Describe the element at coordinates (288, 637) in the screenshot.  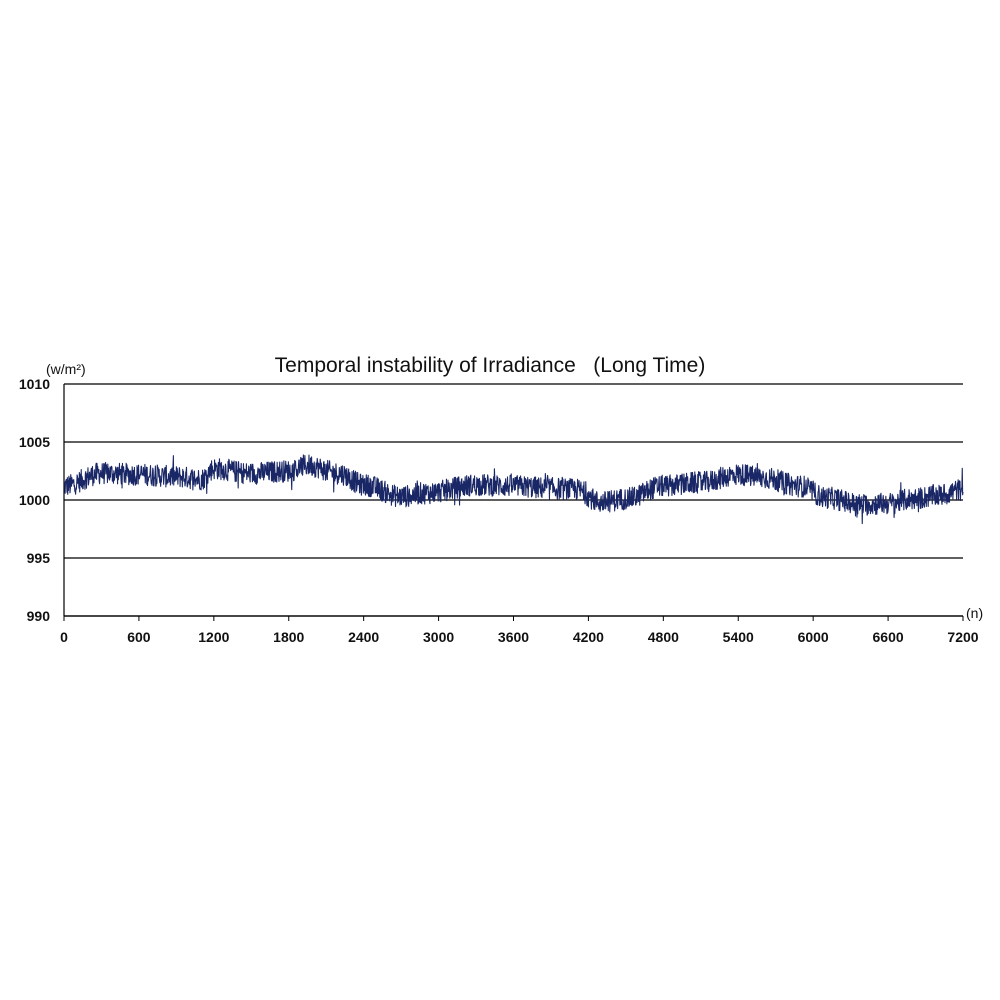
I see `x-tick-label-1800: 1800` at that location.